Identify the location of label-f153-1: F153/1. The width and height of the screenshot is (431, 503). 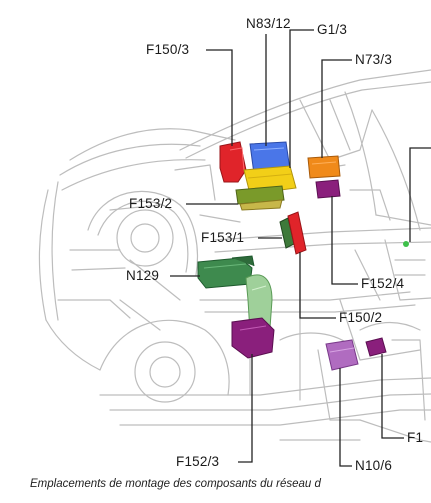
(223, 237).